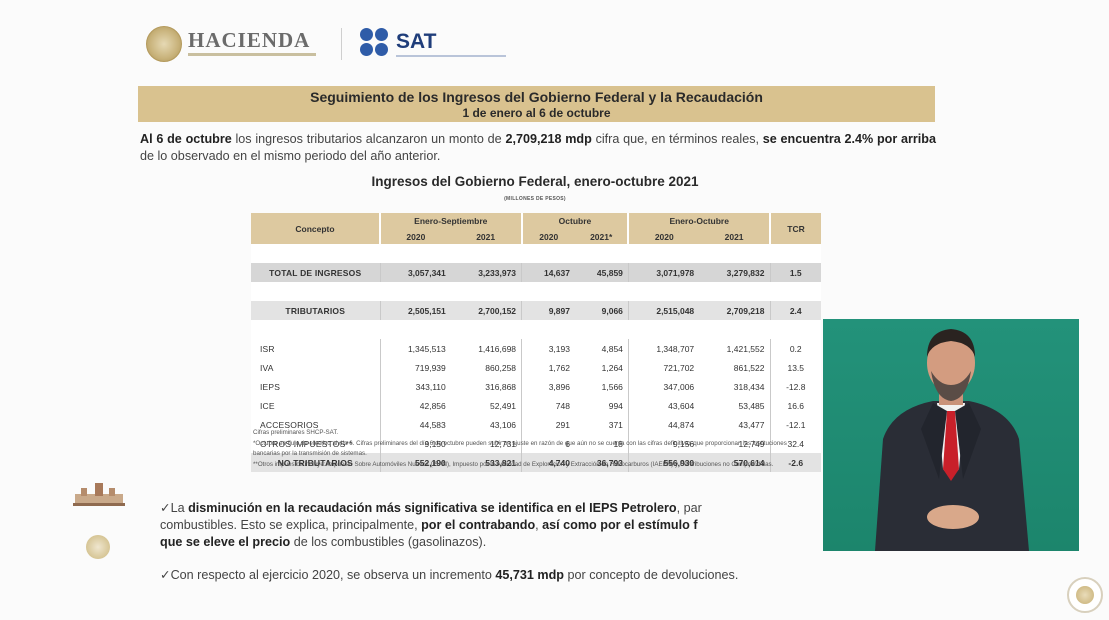 The width and height of the screenshot is (1109, 620). I want to click on row-label: IEPS, so click(315, 386).